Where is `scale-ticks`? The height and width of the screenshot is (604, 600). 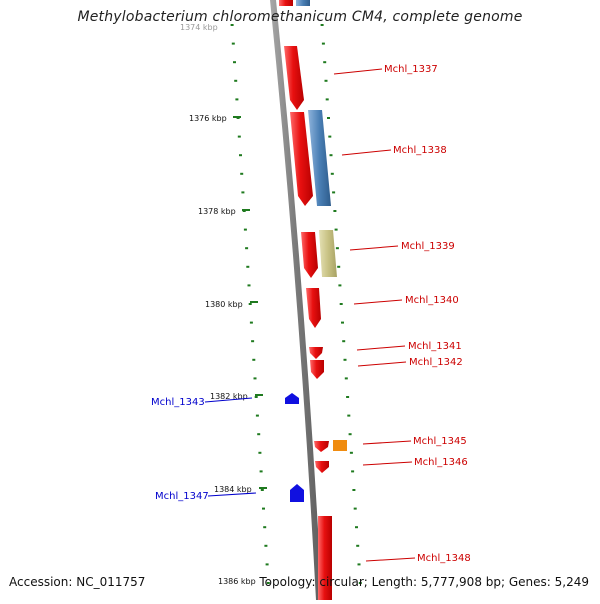
scale-ticks is located at coordinates (250, 302).